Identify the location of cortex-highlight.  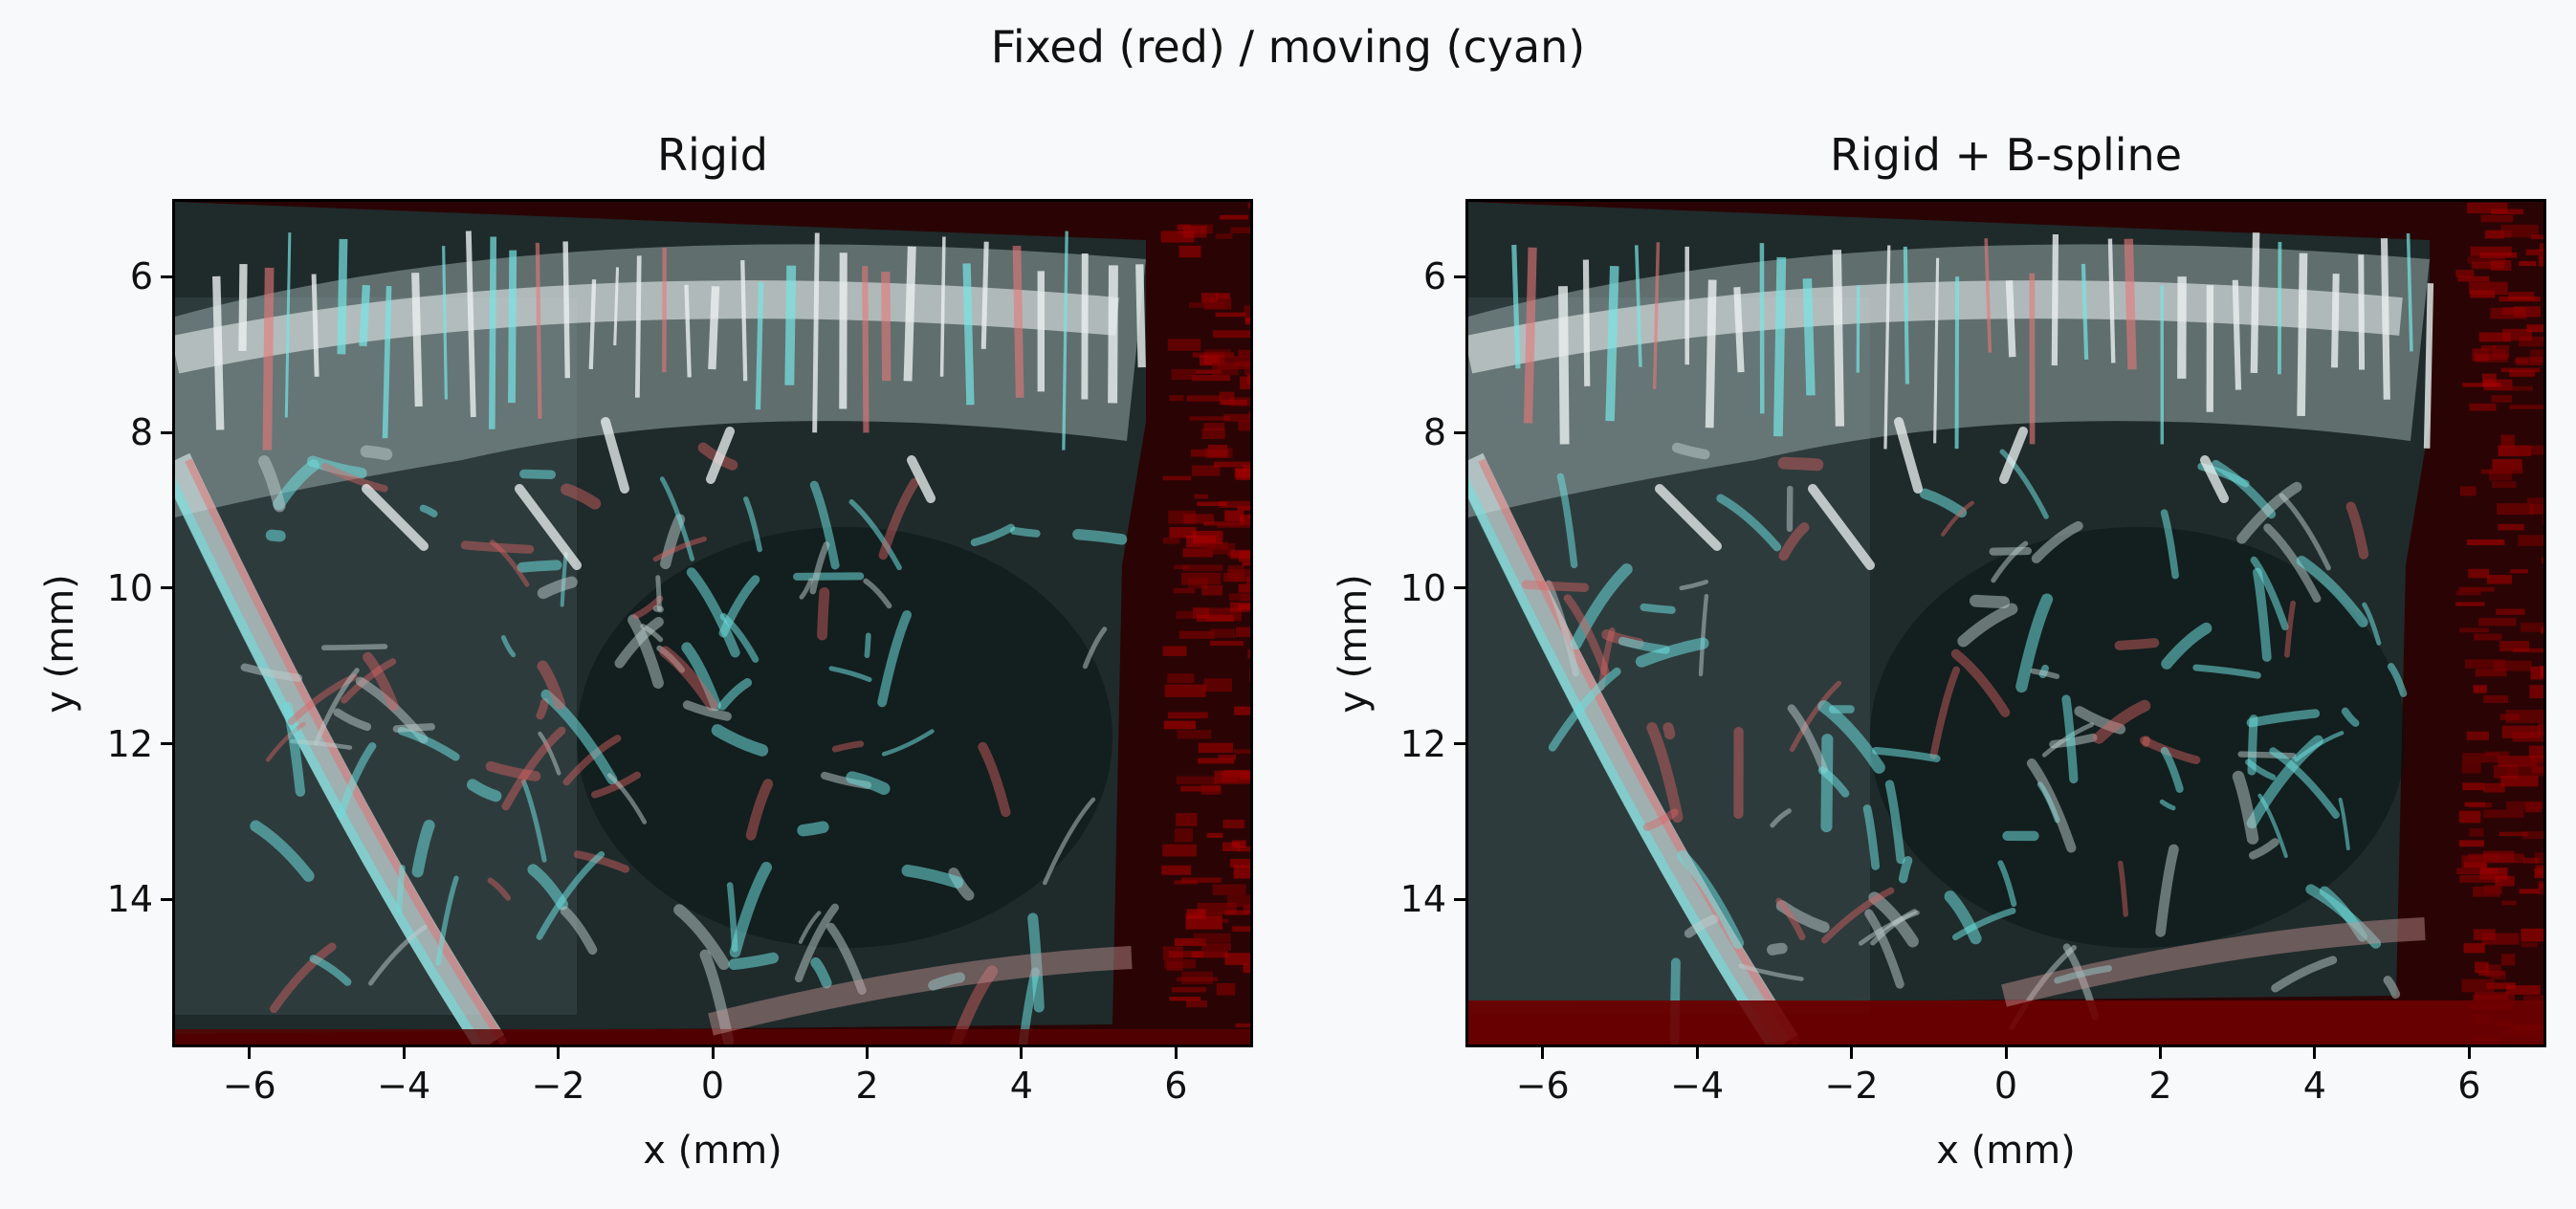
(647, 327).